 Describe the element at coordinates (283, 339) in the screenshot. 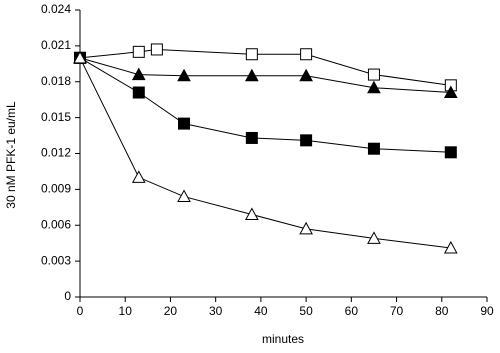

I see `x-axis-label: minutes` at that location.